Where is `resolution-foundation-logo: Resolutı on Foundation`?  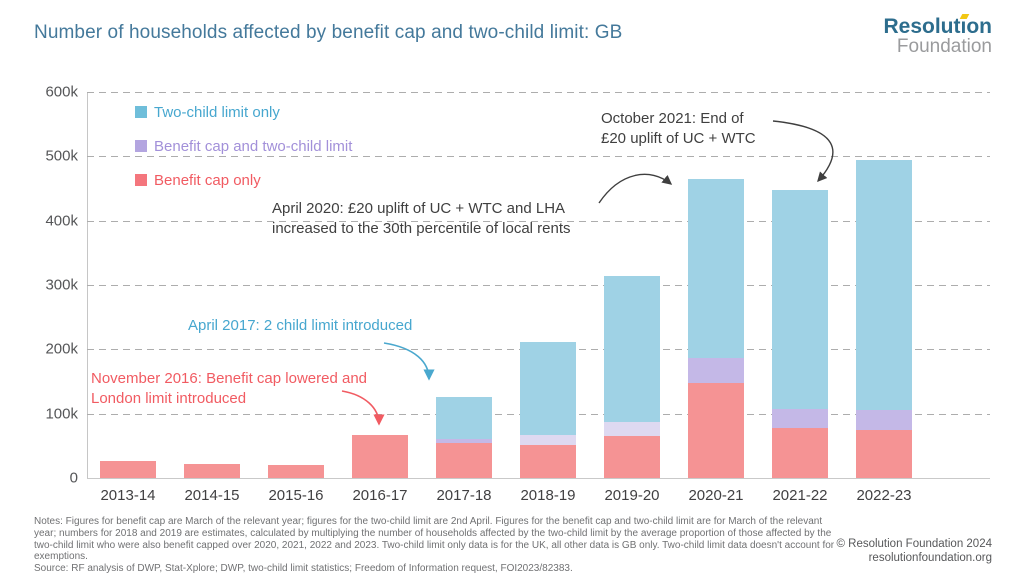 resolution-foundation-logo: Resolutı on Foundation is located at coordinates (937, 36).